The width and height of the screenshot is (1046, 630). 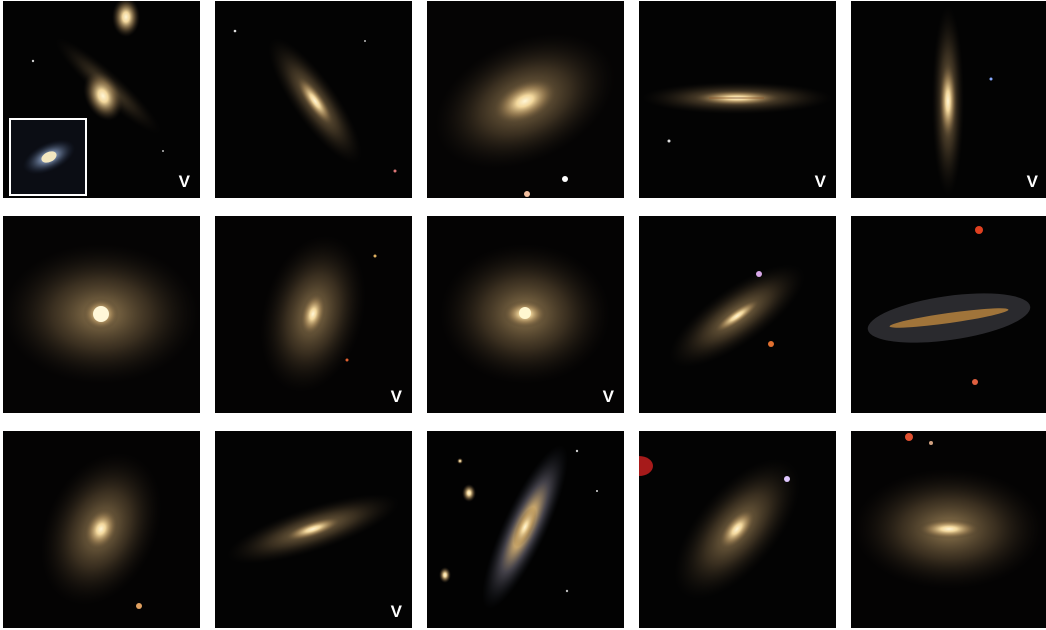 I want to click on galaxy-tile-r2c2: V, so click(x=313, y=314).